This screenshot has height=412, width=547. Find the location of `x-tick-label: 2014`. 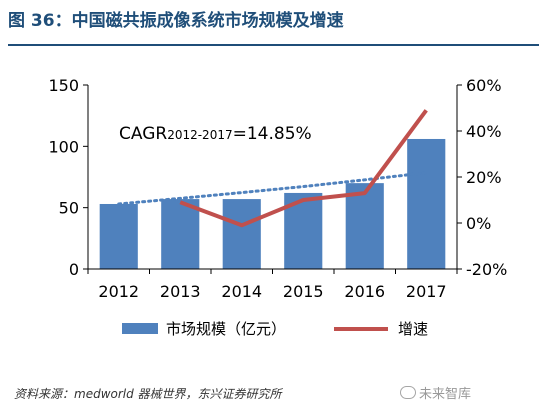

x-tick-label: 2014 is located at coordinates (241, 291).